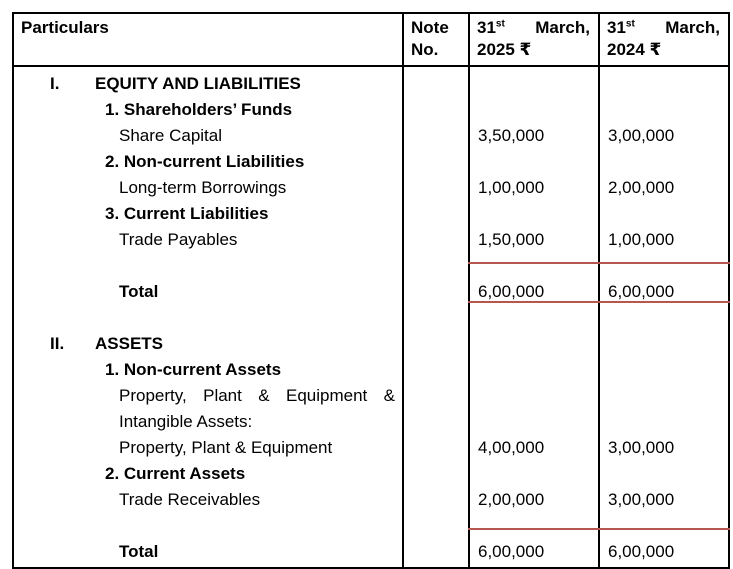 This screenshot has height=569, width=733. Describe the element at coordinates (599, 263) in the screenshot. I see `total-equity-top-rule` at that location.